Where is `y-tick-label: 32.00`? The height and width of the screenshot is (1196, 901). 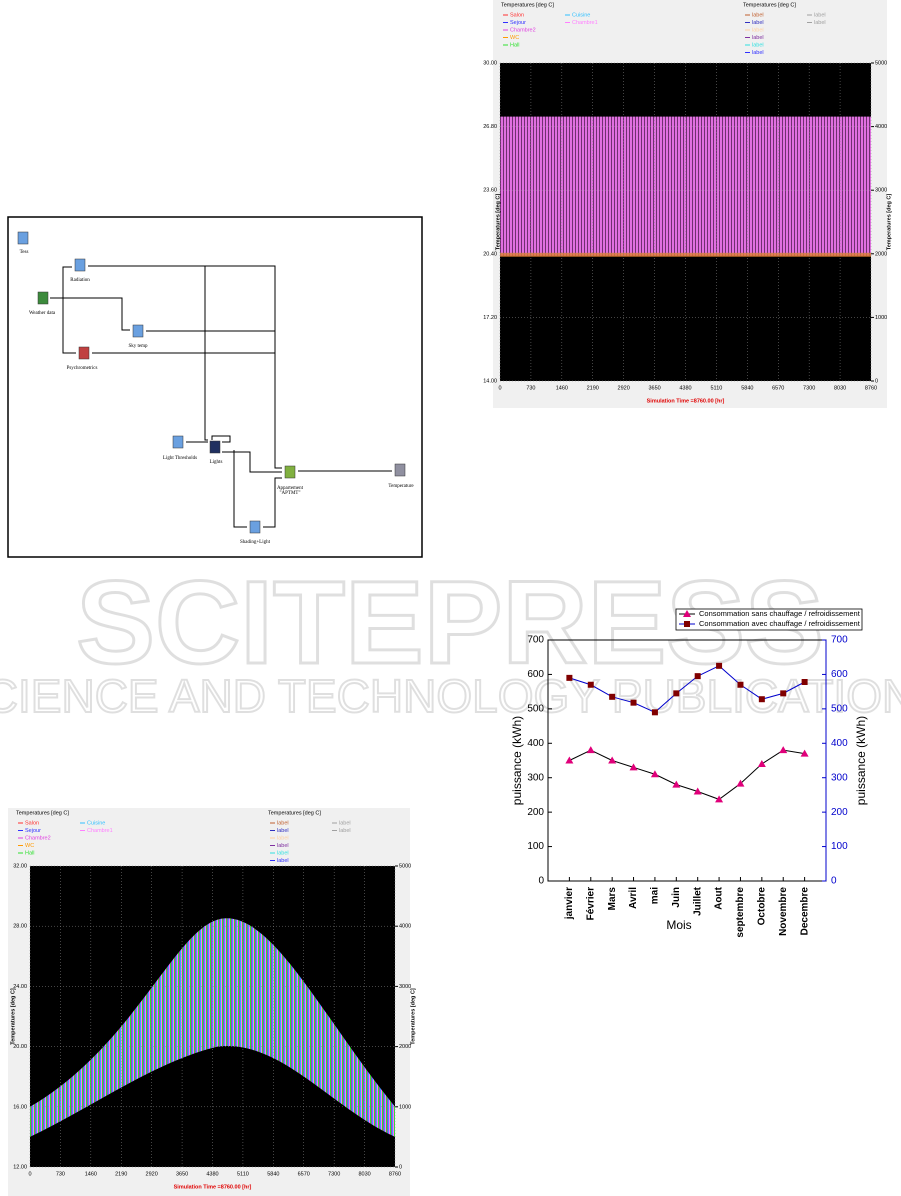 y-tick-label: 32.00 is located at coordinates (20, 866).